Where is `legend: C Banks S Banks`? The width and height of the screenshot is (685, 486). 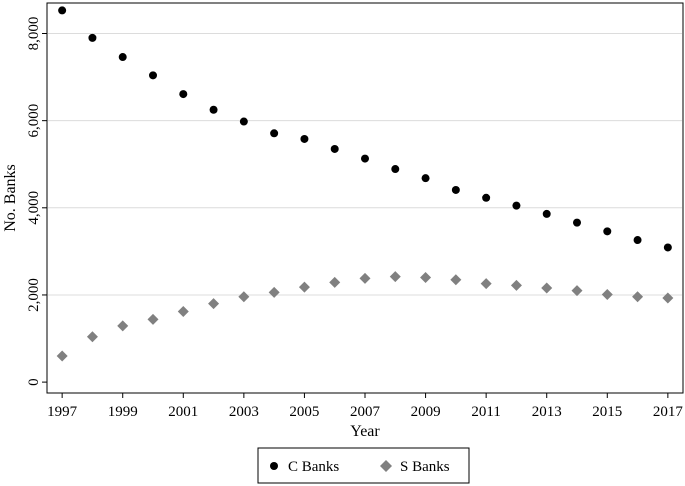 legend: C Banks S Banks is located at coordinates (363, 465).